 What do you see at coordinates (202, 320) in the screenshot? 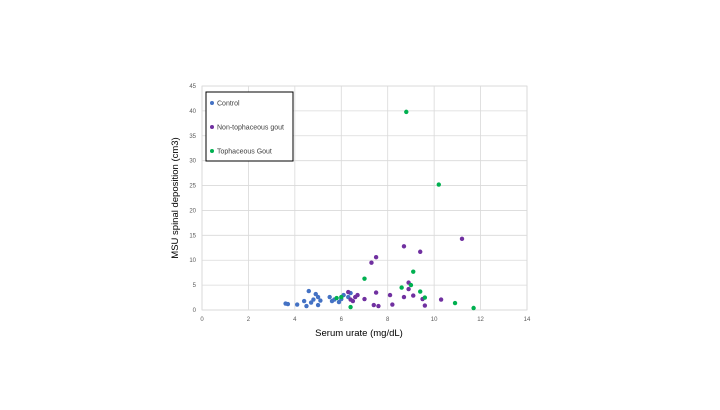
I see `x-tick-label: 0` at bounding box center [202, 320].